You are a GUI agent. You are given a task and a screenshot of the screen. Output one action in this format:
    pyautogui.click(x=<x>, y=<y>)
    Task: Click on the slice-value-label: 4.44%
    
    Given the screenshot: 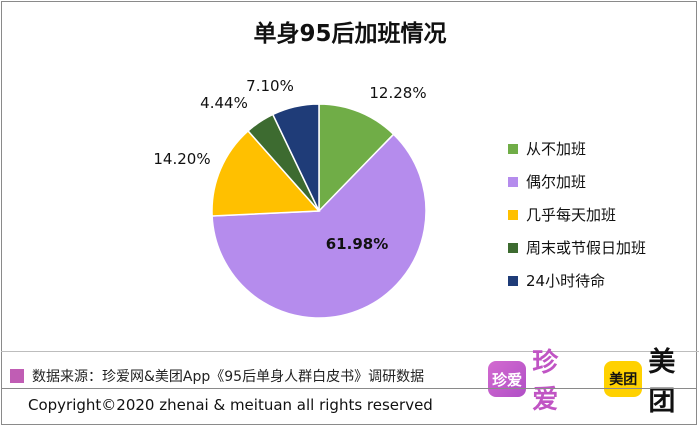 What is the action you would take?
    pyautogui.click(x=224, y=103)
    